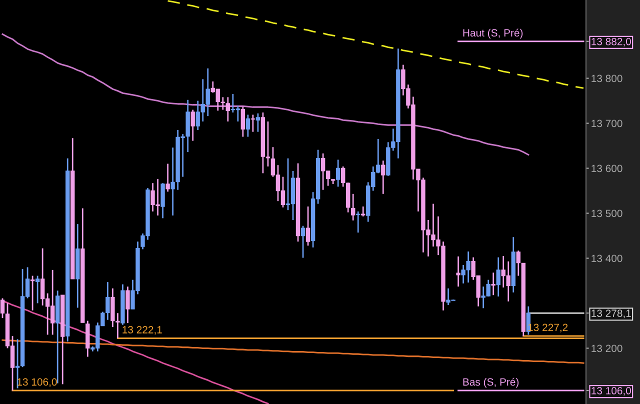 This screenshot has height=404, width=640. What do you see at coordinates (607, 348) in the screenshot?
I see `y-tick-label: 13 200` at bounding box center [607, 348].